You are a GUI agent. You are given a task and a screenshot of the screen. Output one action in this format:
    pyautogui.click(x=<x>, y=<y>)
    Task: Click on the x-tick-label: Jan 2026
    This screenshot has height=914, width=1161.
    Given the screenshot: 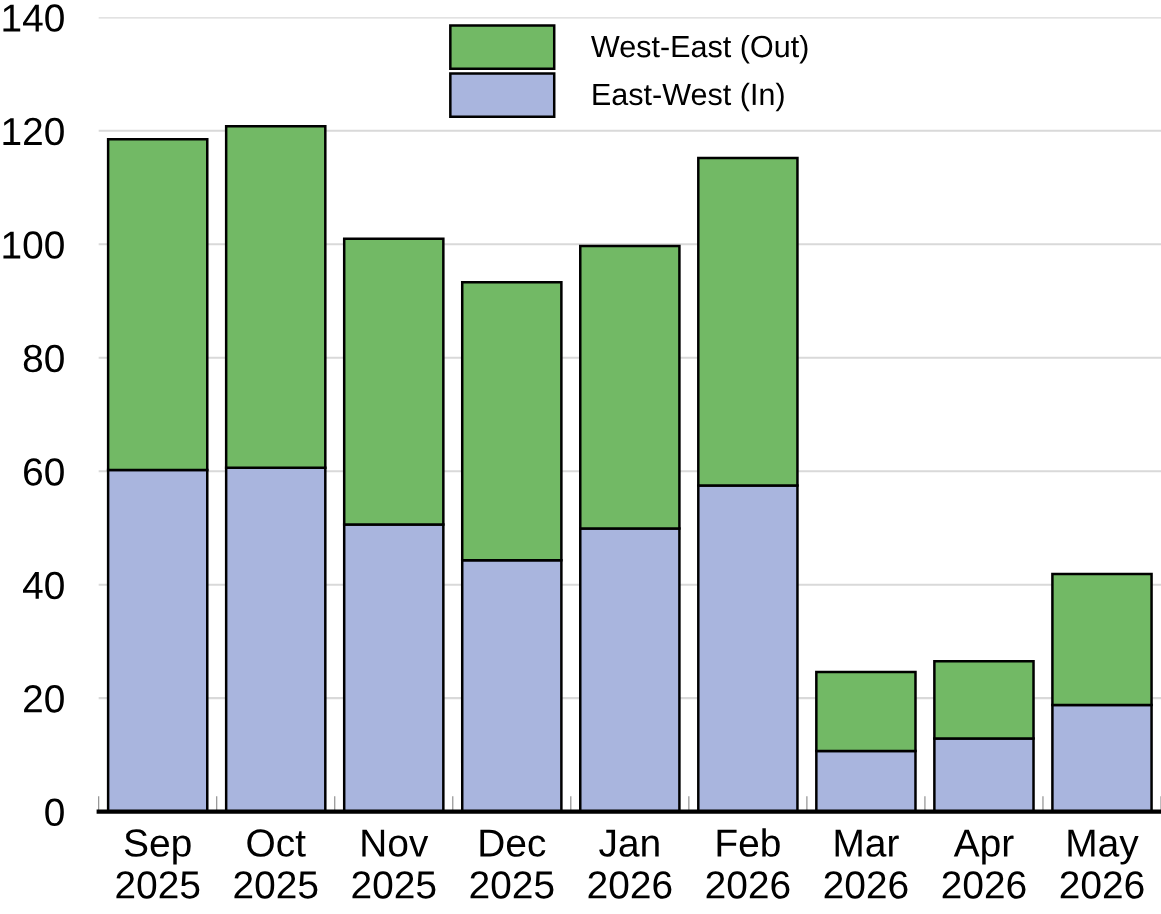 What is the action you would take?
    pyautogui.click(x=630, y=864)
    